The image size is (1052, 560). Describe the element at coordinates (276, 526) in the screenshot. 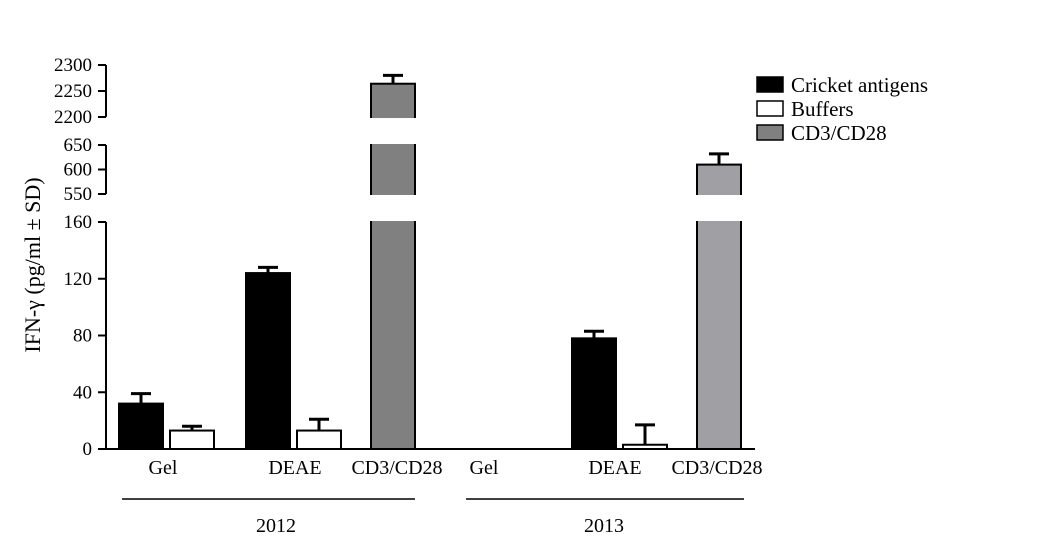

I see `group-label: 2012` at that location.